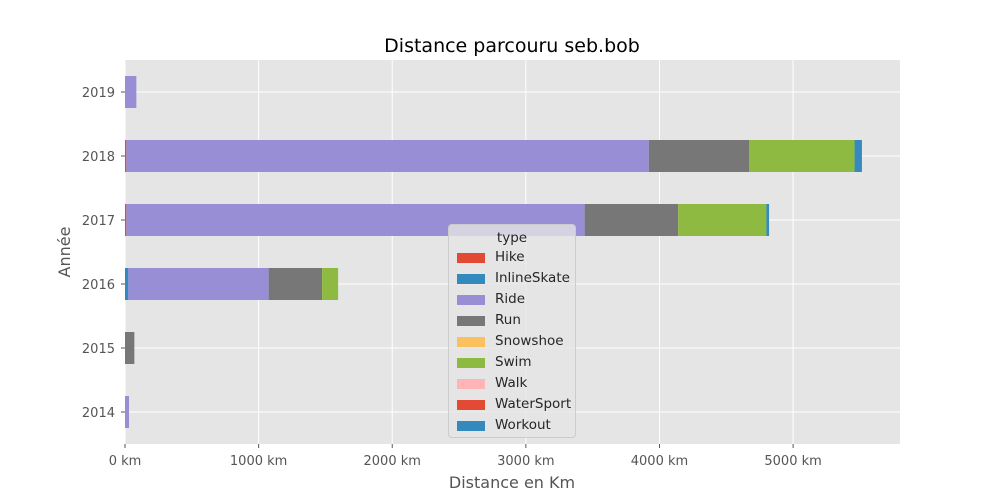 The image size is (1000, 500). What do you see at coordinates (525, 461) in the screenshot?
I see `x-tick-label: 3000 km` at bounding box center [525, 461].